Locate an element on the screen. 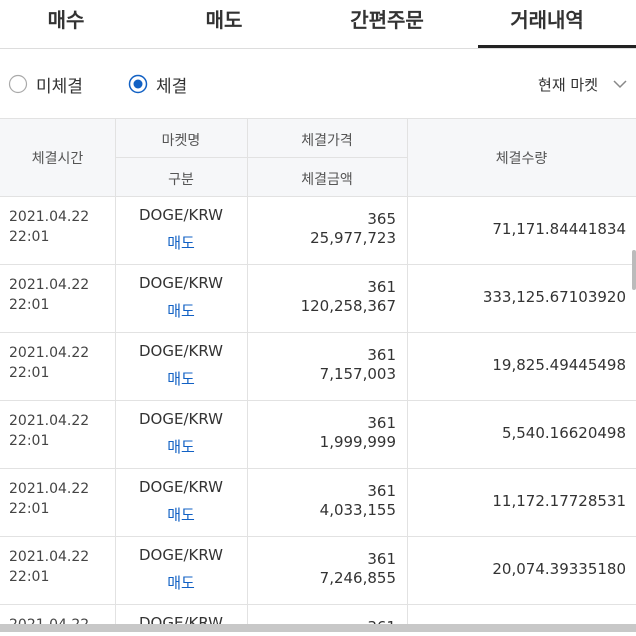  trade-quantity: 20,074.39335180 is located at coordinates (559, 569).